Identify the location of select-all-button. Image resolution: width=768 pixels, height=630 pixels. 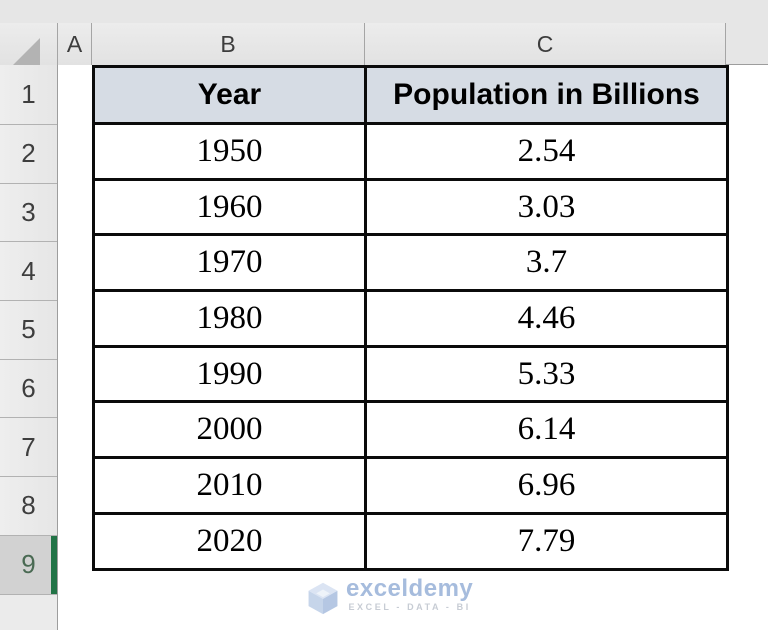
(29, 44).